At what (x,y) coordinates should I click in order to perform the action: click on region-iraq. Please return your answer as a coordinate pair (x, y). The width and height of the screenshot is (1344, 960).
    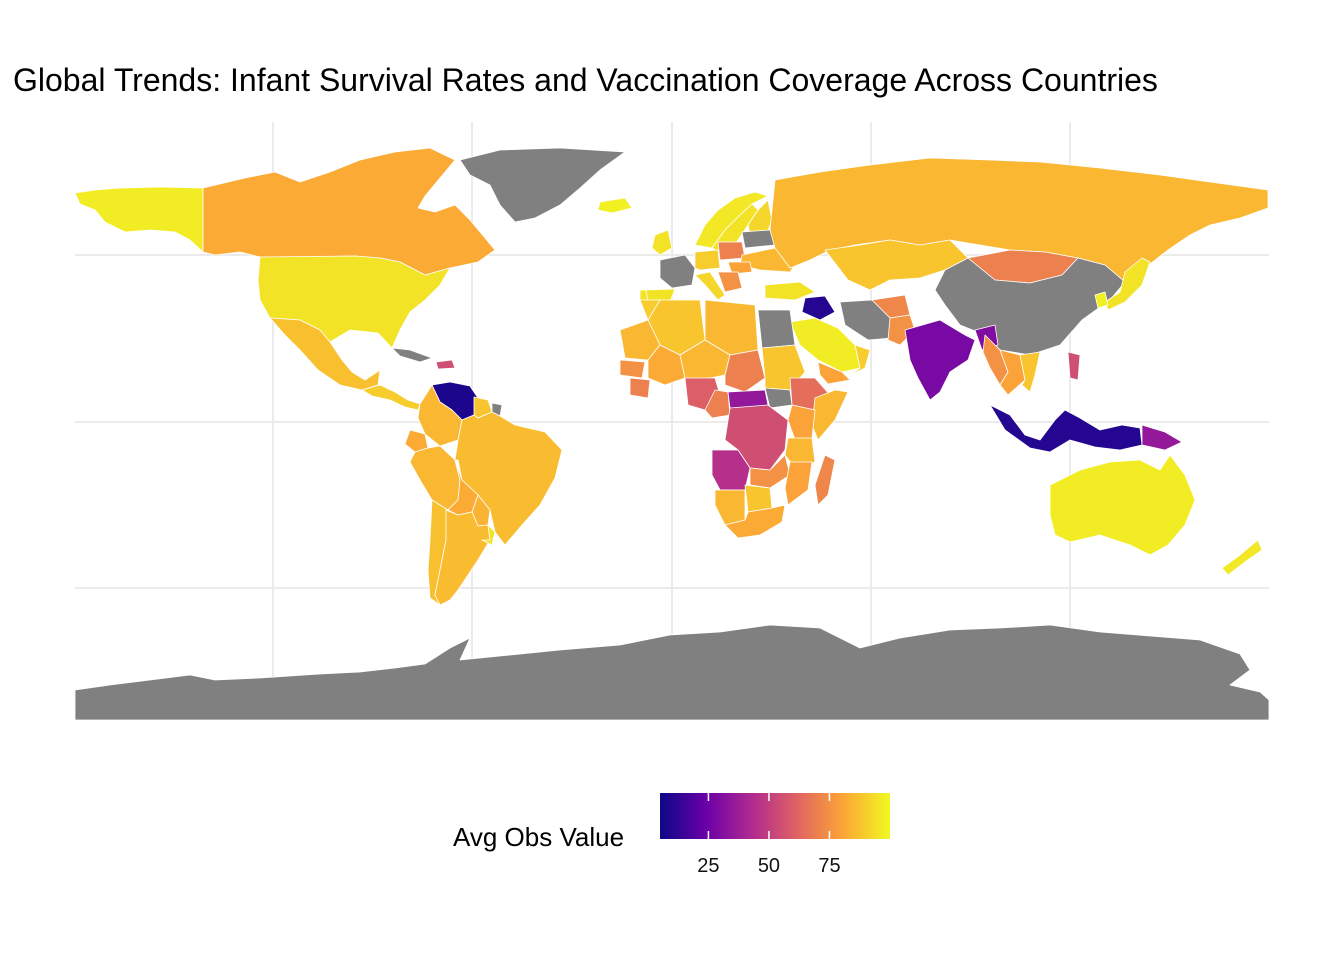
    Looking at the image, I should click on (818, 308).